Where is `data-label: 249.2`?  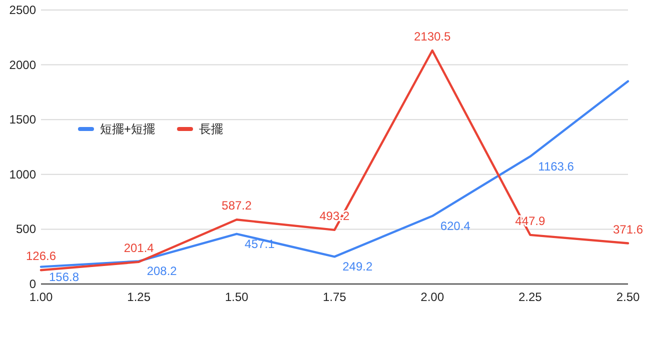
data-label: 249.2 is located at coordinates (357, 267).